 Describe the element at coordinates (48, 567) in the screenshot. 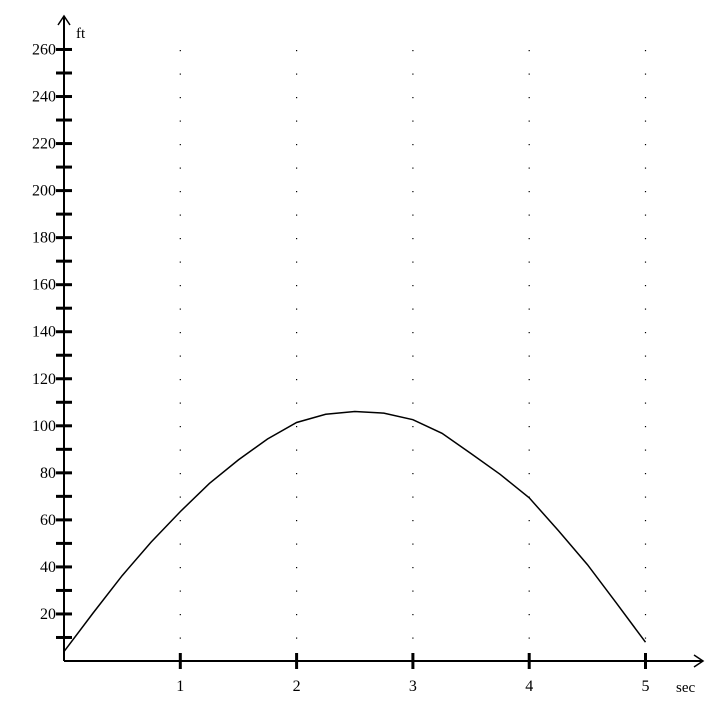

I see `y-tick-label: 40` at that location.